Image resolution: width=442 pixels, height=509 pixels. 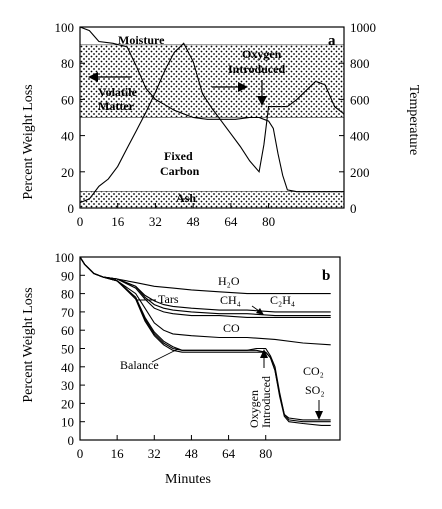 I want to click on b-label-so2: SO₂, so click(x=315, y=390).